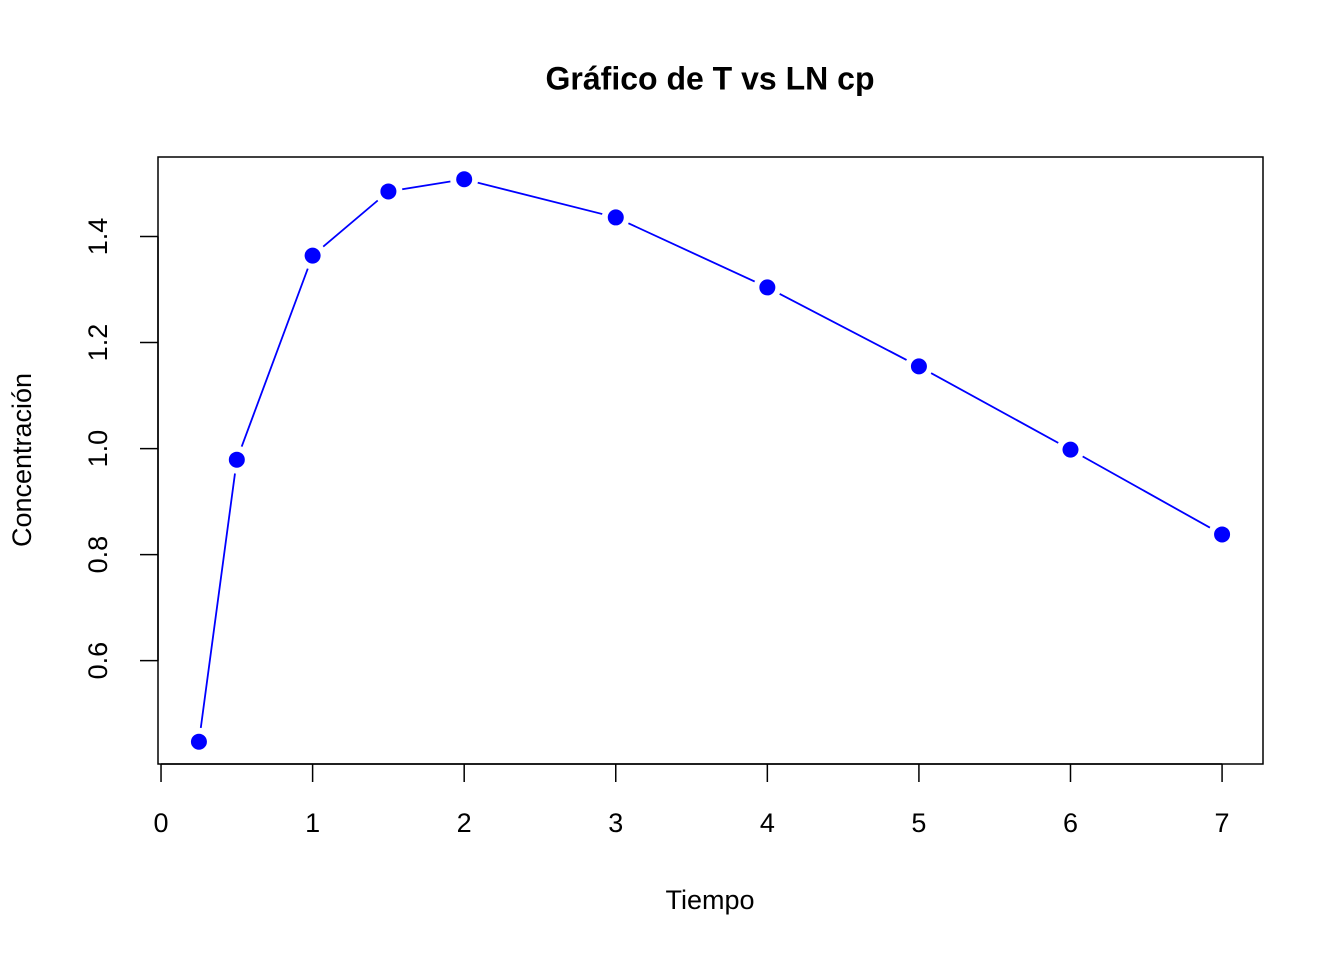 The image size is (1344, 960). I want to click on x-tick-label: 4, so click(767, 823).